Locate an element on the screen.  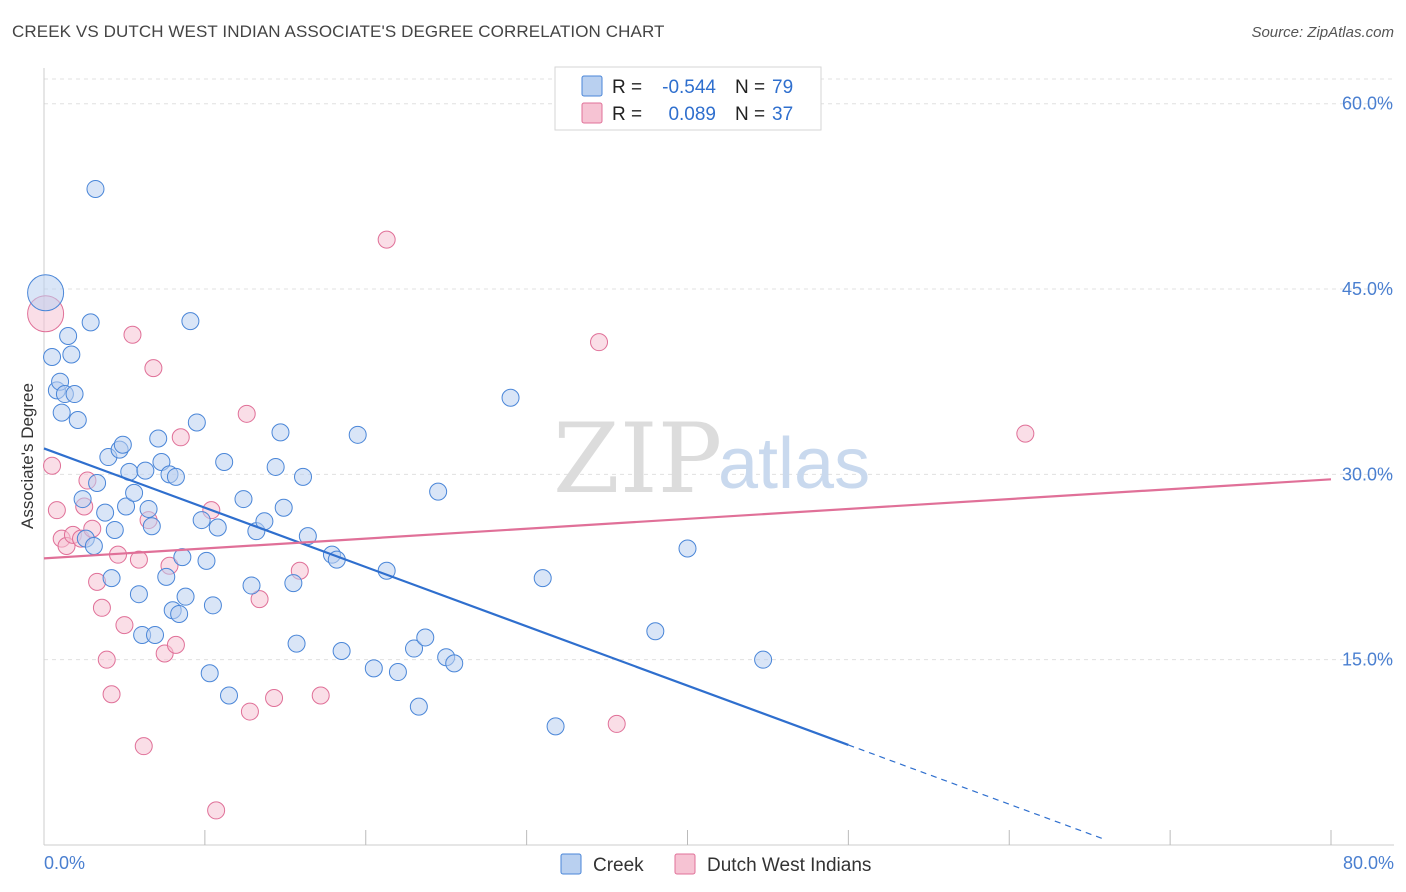
legend-r-value-dutch: 0.089 is located at coordinates (692, 114).